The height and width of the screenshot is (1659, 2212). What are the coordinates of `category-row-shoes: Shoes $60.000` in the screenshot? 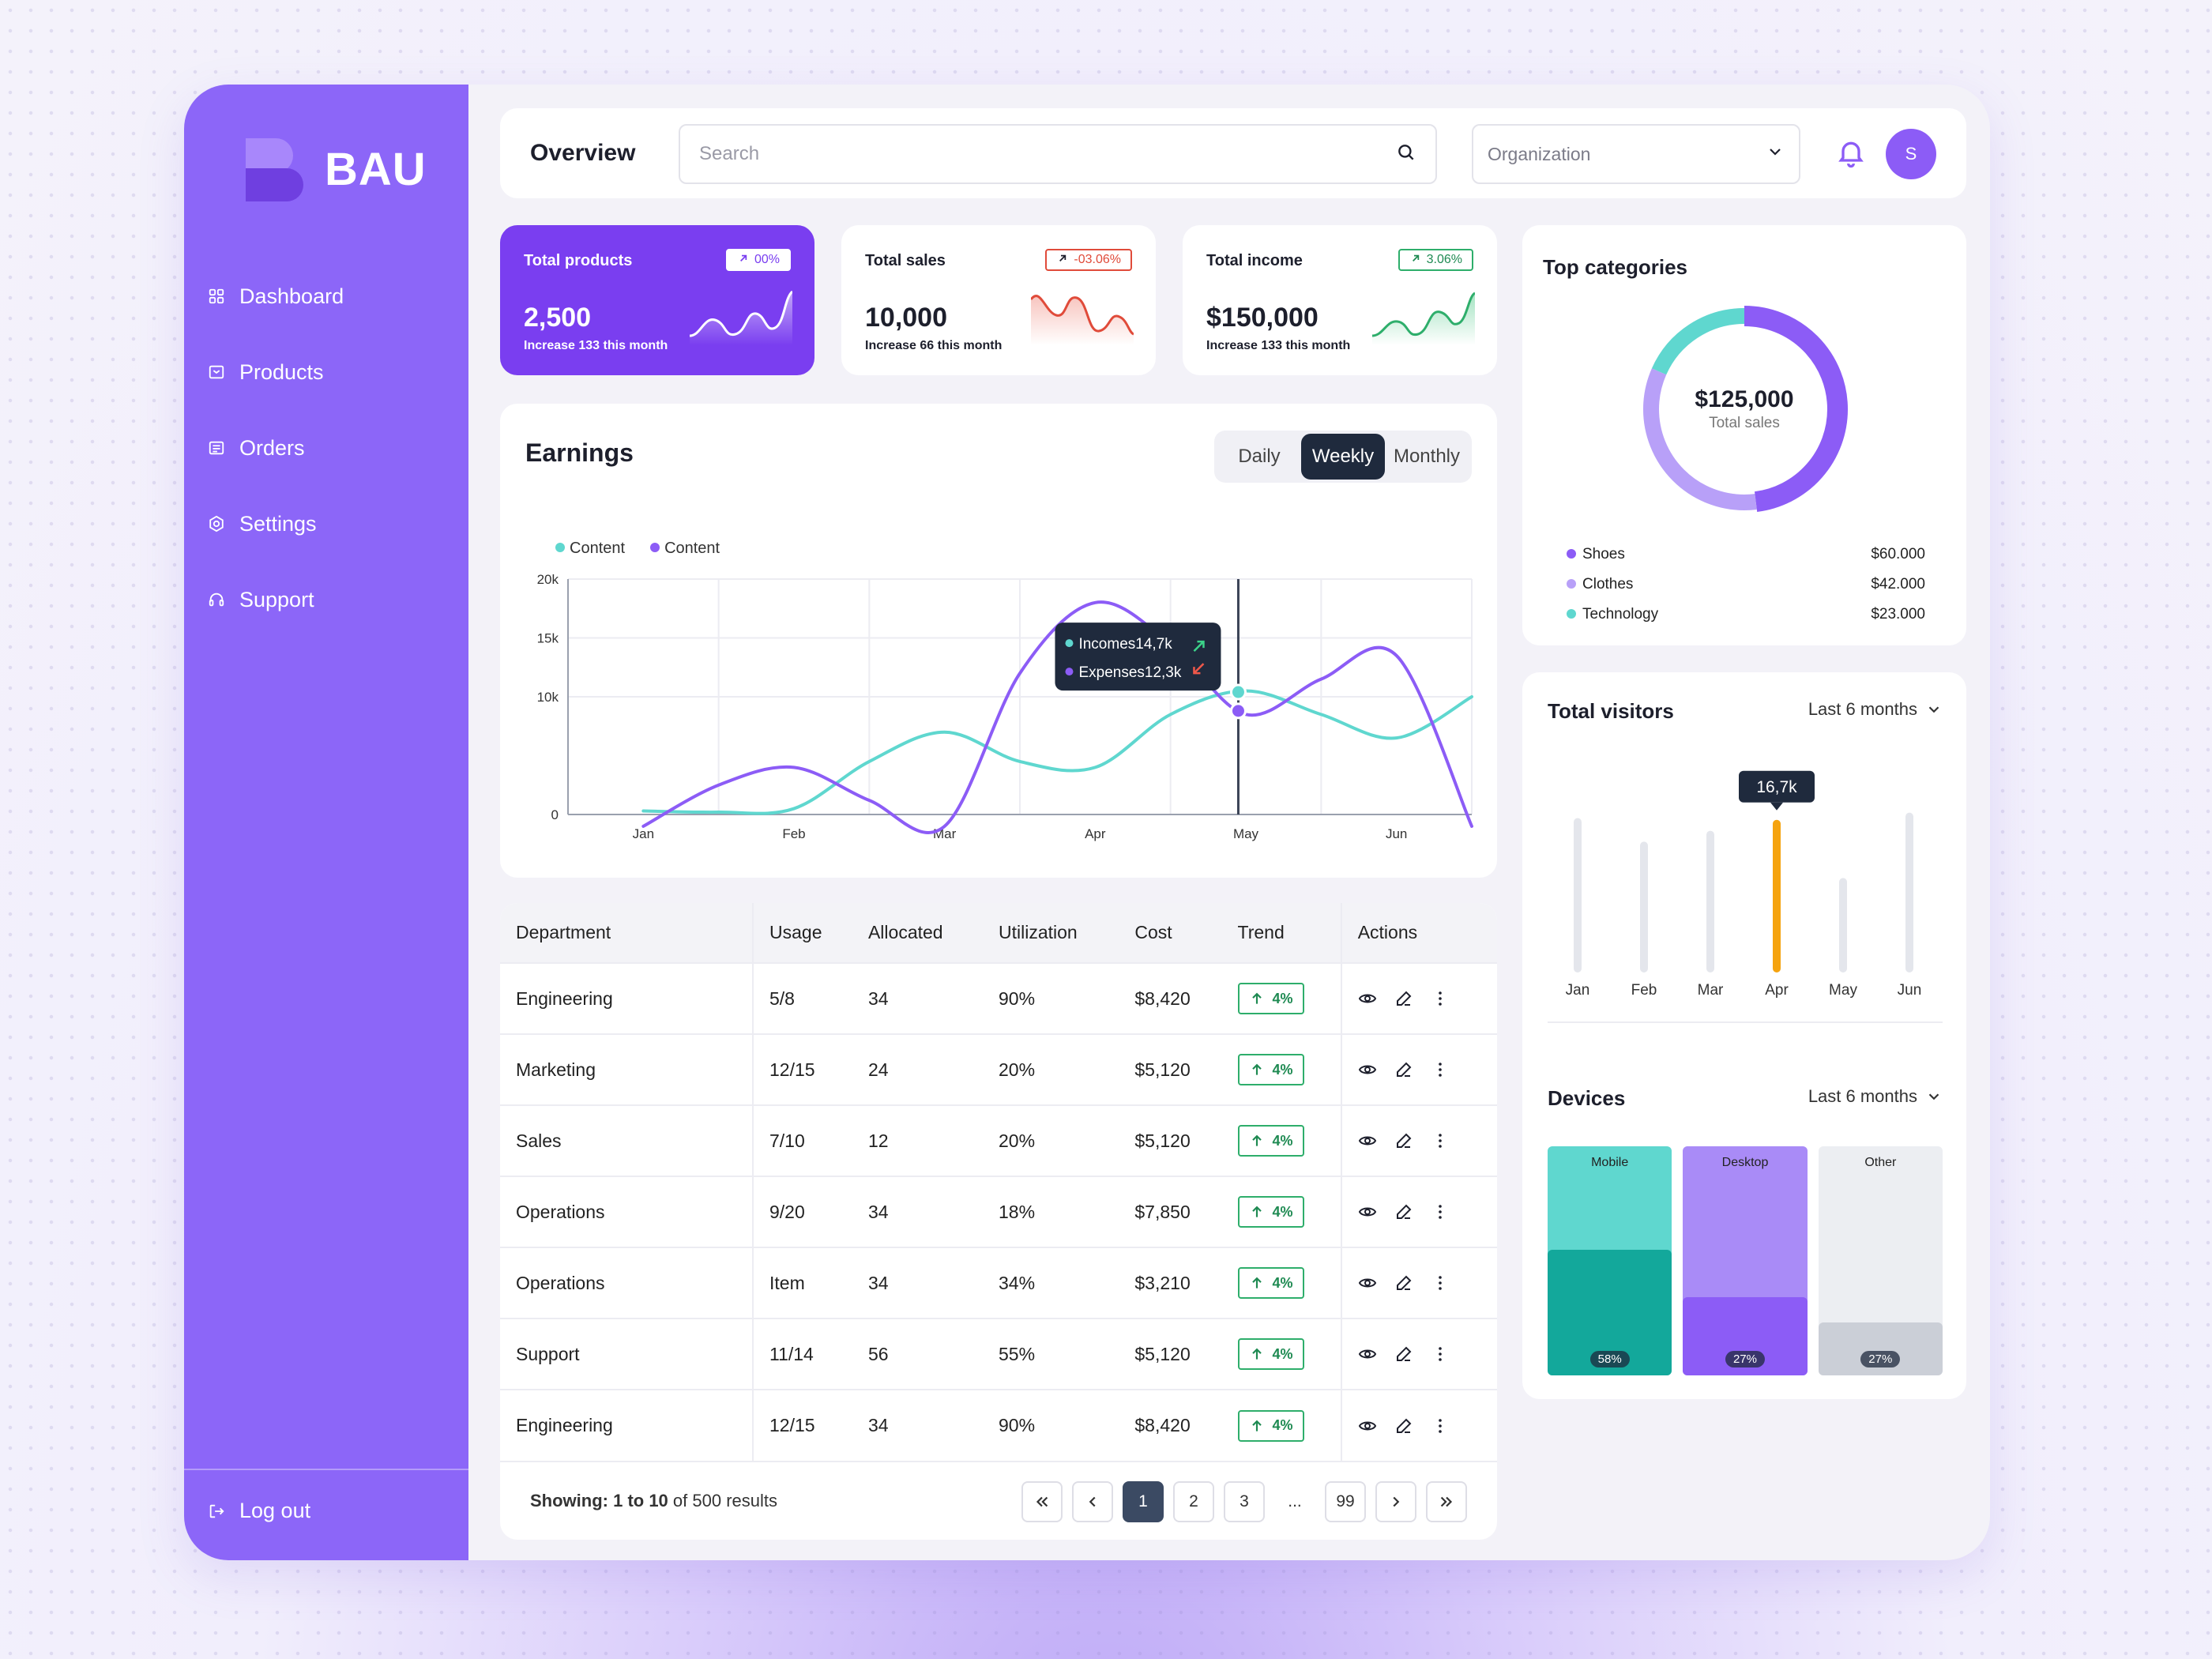 It's located at (1746, 555).